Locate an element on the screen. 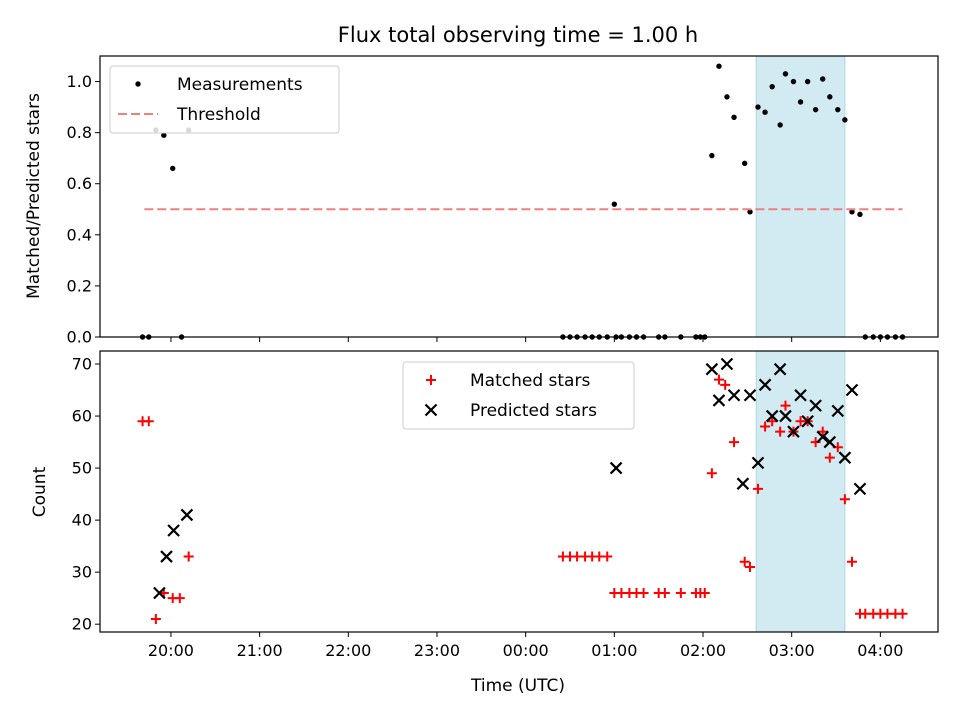 The height and width of the screenshot is (720, 960). bottom-y-tick-label: 60 is located at coordinates (82, 416).